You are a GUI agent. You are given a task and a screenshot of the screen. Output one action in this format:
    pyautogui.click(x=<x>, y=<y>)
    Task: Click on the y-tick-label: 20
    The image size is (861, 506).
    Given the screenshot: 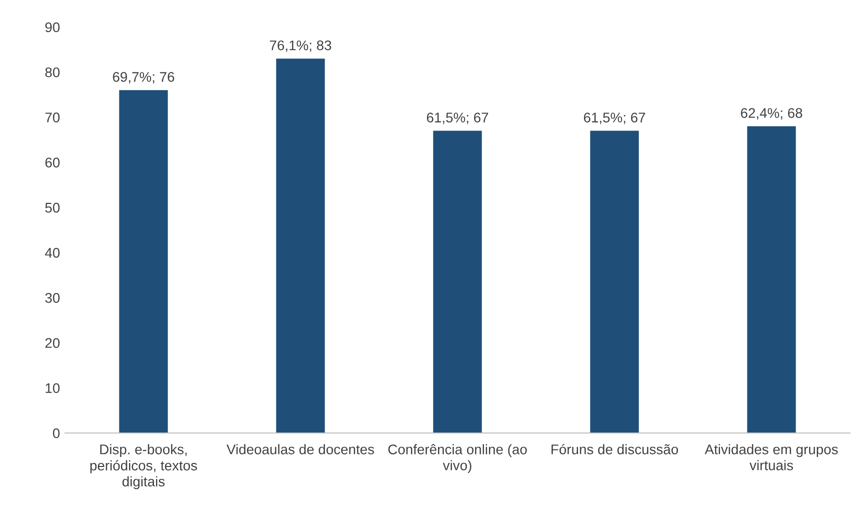 What is the action you would take?
    pyautogui.click(x=52, y=343)
    